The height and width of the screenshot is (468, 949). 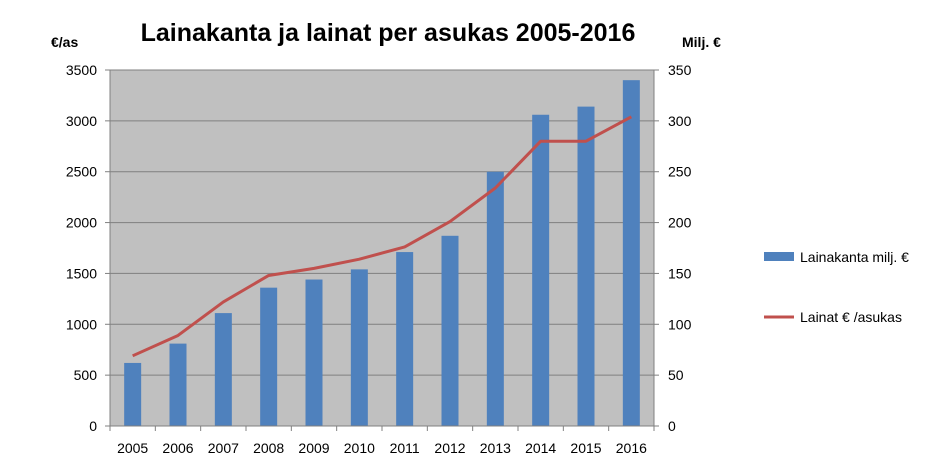 I want to click on x-tick-label: 2007, so click(x=223, y=448).